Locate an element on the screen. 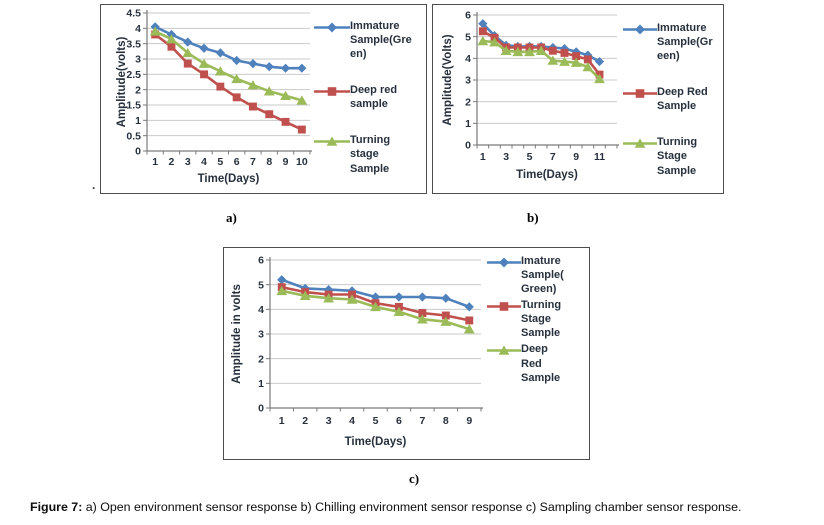 This screenshot has width=824, height=525. y-tick-label: 1.5 is located at coordinates (133, 106).